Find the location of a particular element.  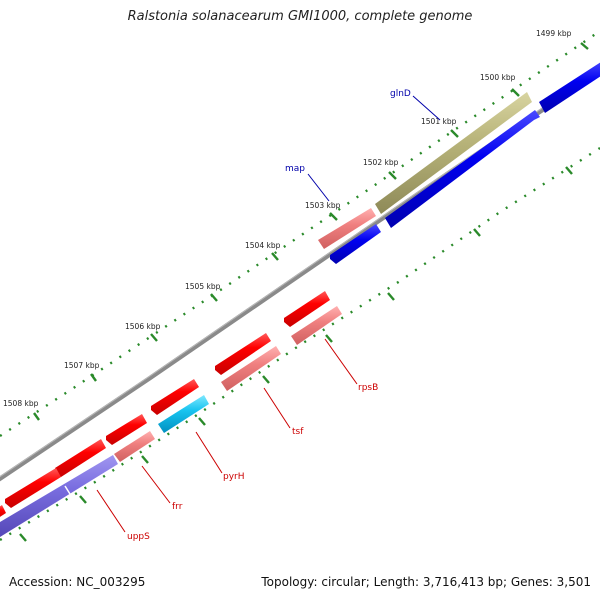

gene-block-glnD is located at coordinates (453, 153).